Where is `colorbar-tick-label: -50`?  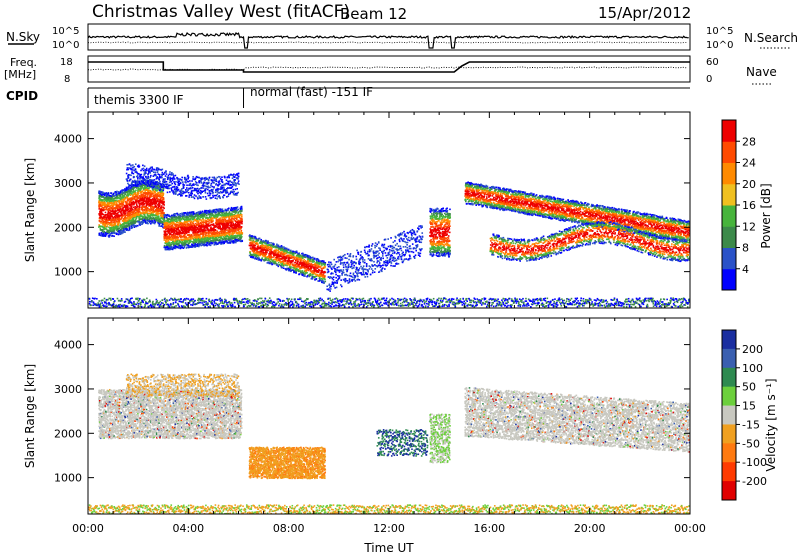 colorbar-tick-label: -50 is located at coordinates (751, 443).